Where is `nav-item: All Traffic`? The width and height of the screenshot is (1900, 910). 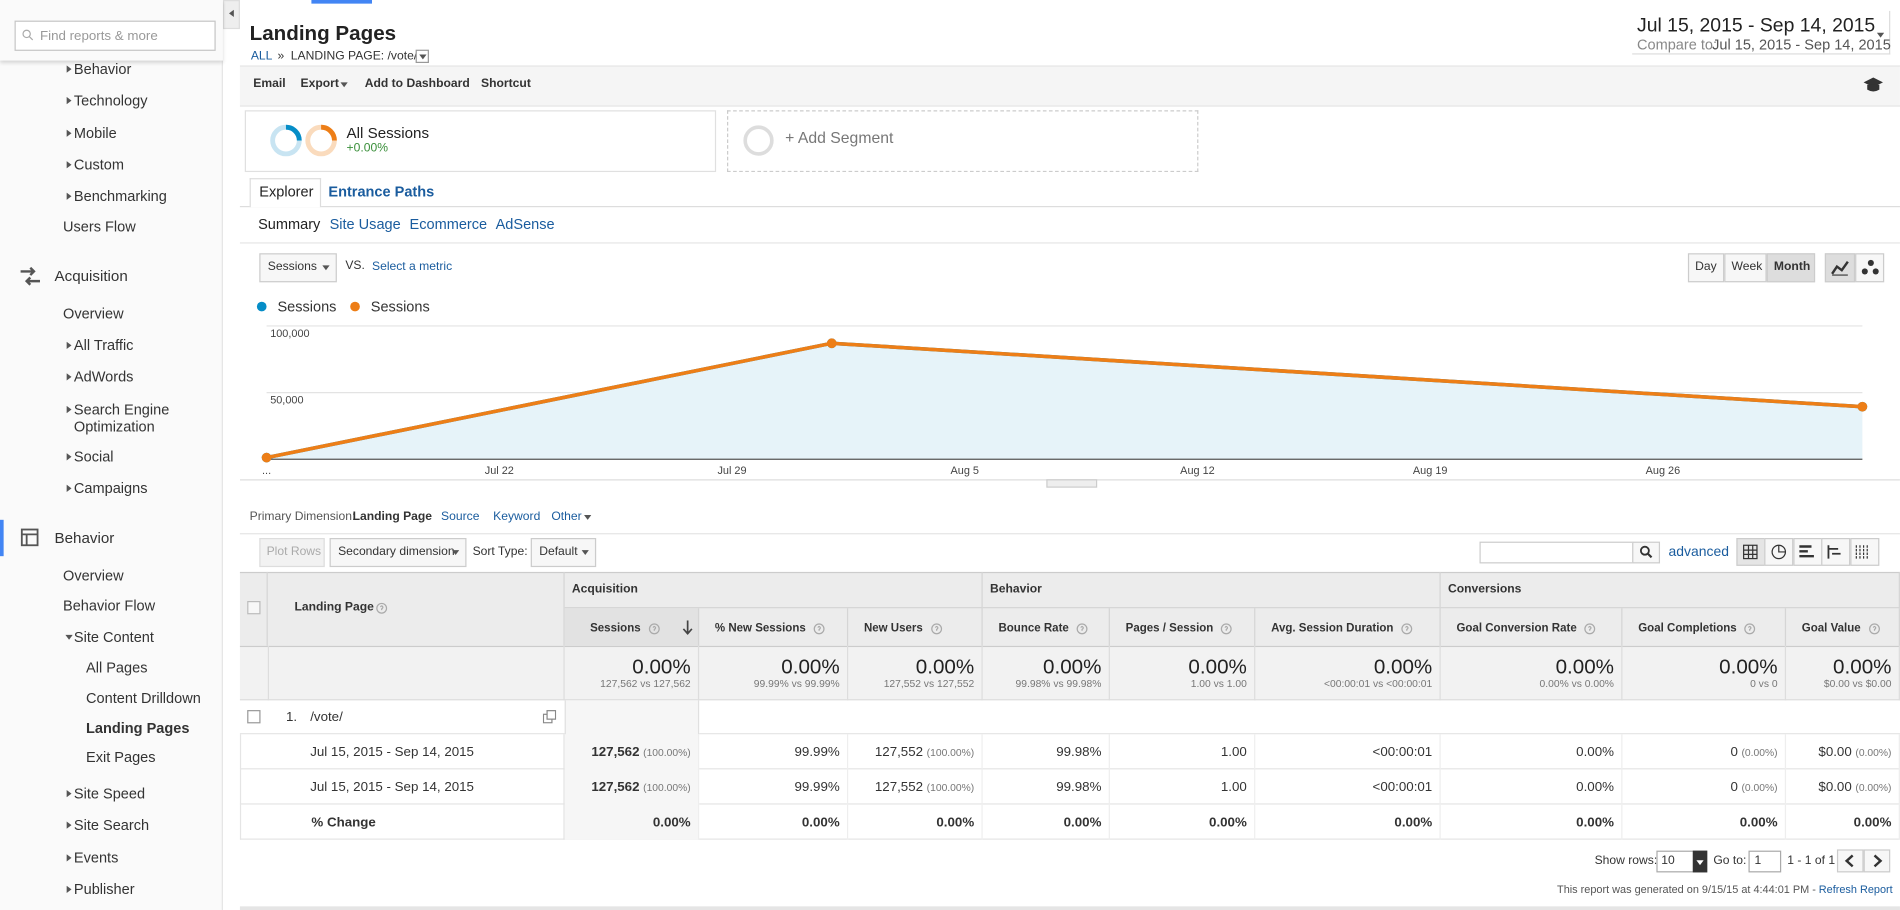
nav-item: All Traffic is located at coordinates (103, 345).